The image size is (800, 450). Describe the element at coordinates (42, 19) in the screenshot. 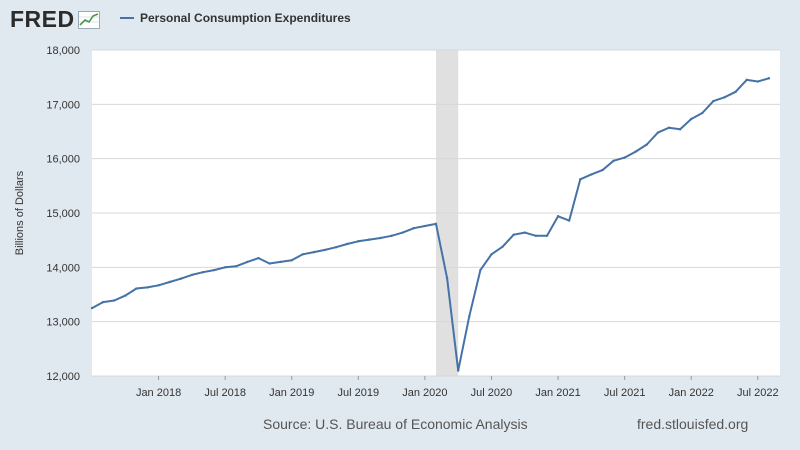

I see `fred-logo-text: FRED` at that location.